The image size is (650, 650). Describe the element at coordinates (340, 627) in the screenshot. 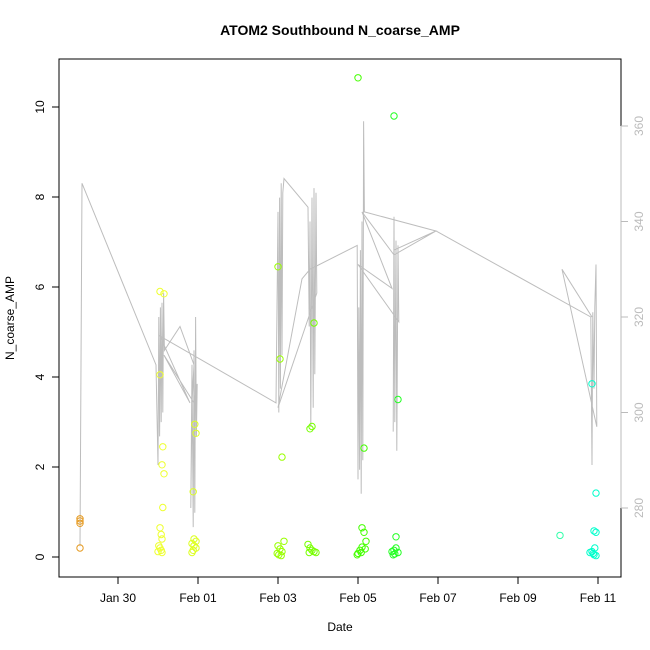

I see `x-axis-label: Date` at that location.